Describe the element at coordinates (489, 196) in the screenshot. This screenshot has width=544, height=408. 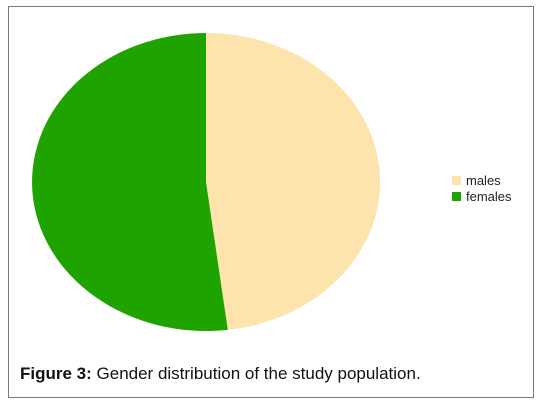
I see `legend-label-females: females` at that location.